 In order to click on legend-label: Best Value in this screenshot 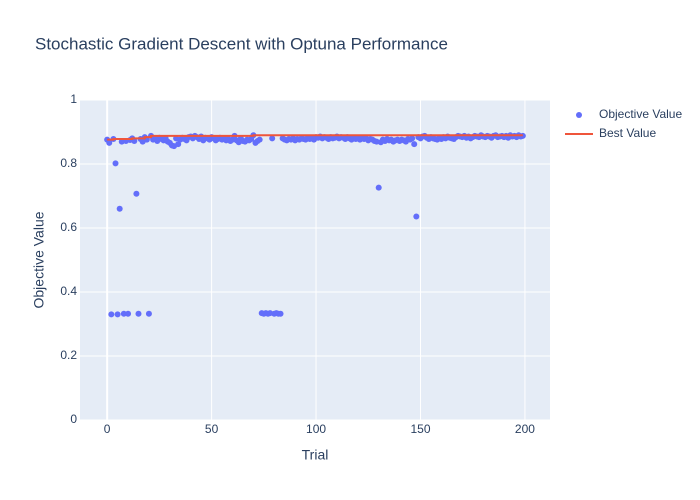, I will do `click(627, 133)`.